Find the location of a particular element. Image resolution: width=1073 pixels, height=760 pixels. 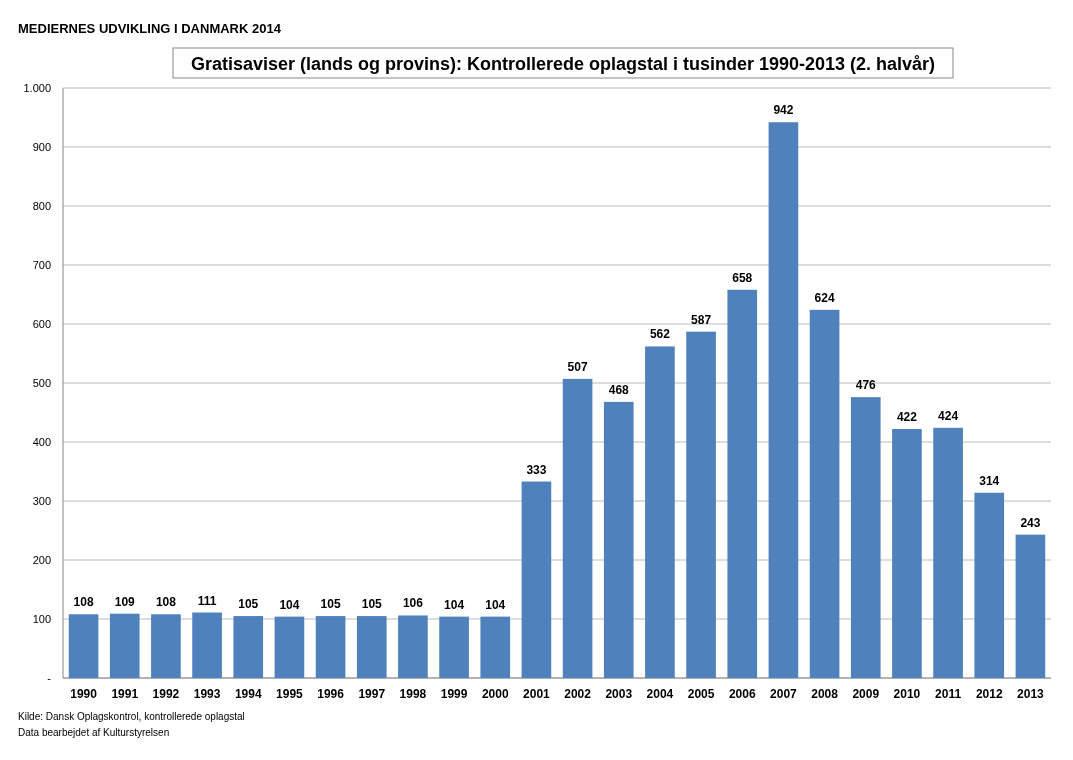

y-tick-label: 200 is located at coordinates (41, 560).